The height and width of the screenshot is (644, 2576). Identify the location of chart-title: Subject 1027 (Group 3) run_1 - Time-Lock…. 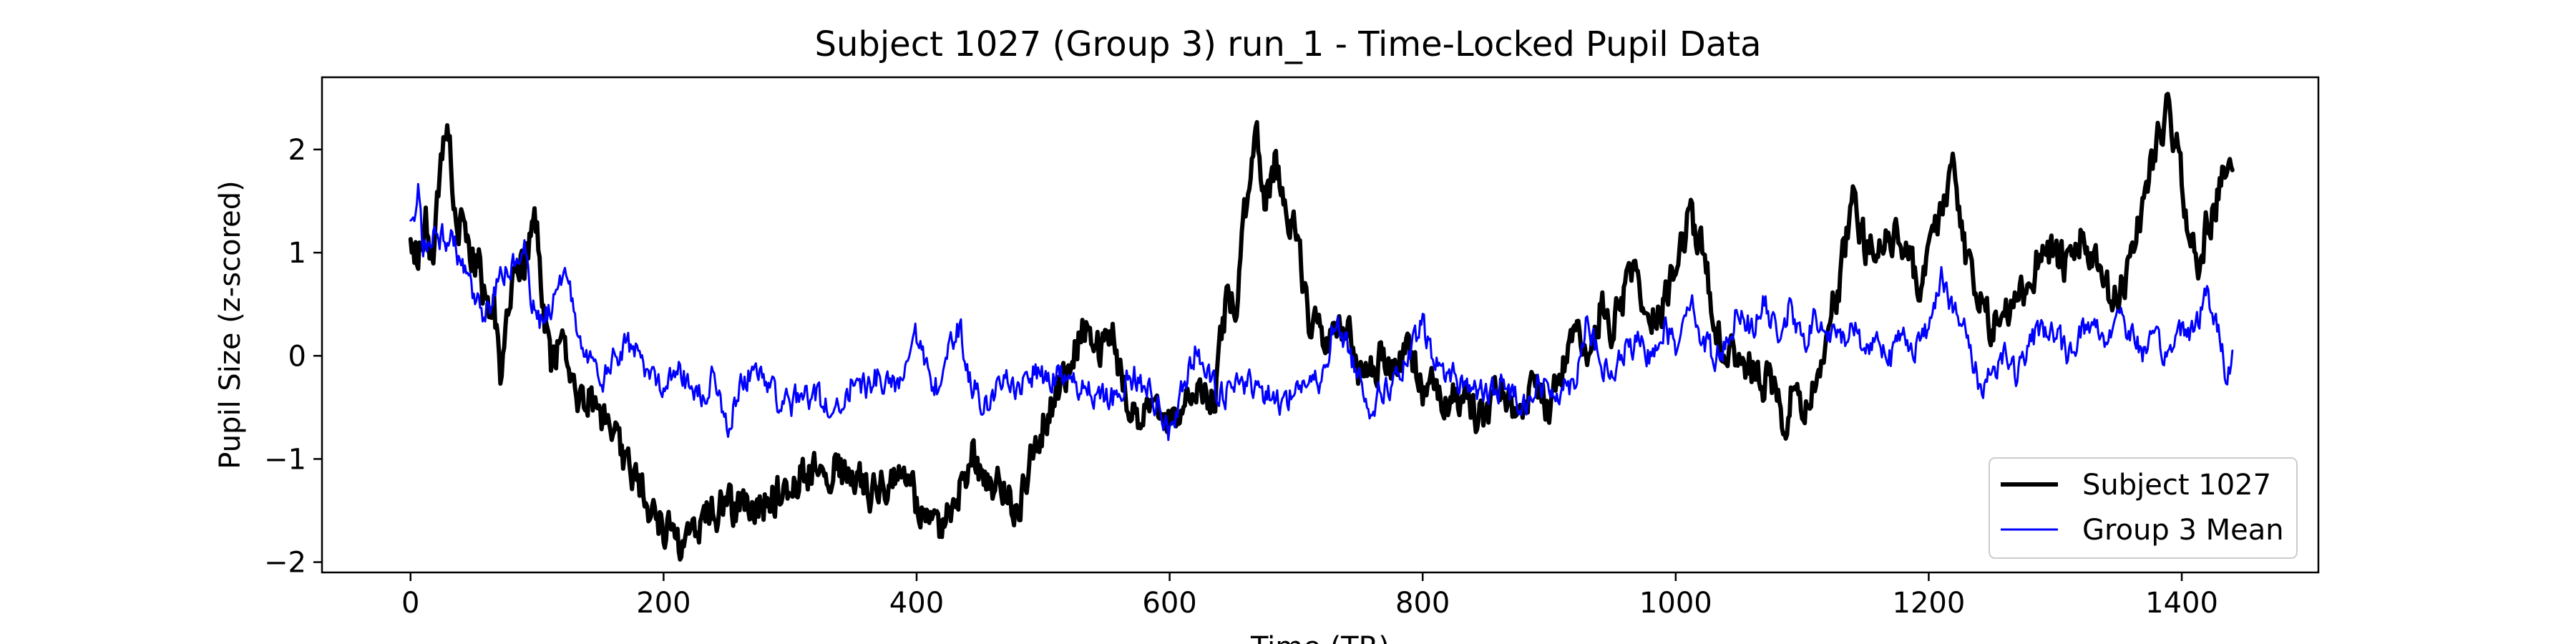
(1287, 44).